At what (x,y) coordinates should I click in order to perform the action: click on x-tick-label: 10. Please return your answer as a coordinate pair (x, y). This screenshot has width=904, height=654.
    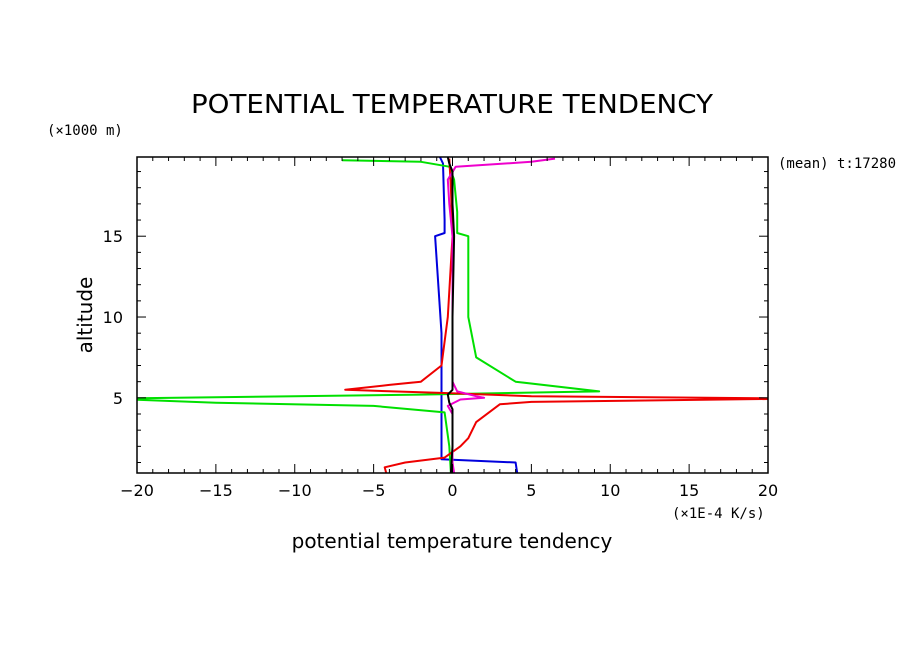
    Looking at the image, I should click on (610, 490).